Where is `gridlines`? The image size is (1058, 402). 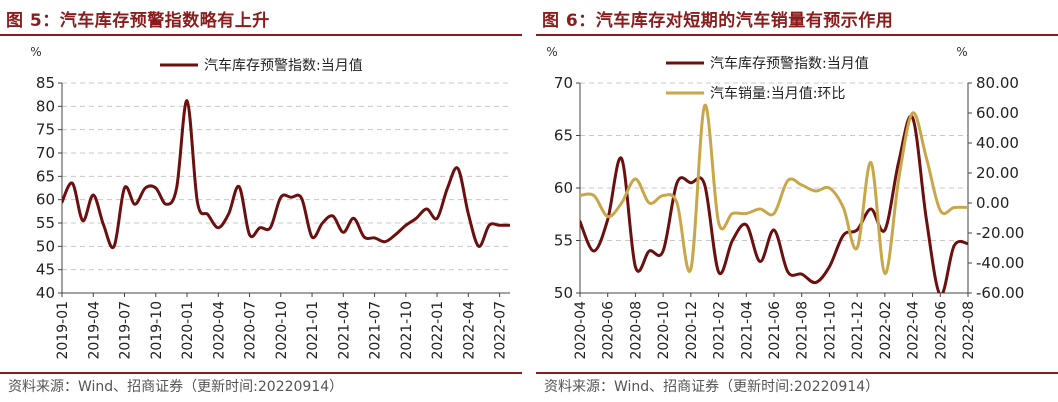 gridlines is located at coordinates (774, 161).